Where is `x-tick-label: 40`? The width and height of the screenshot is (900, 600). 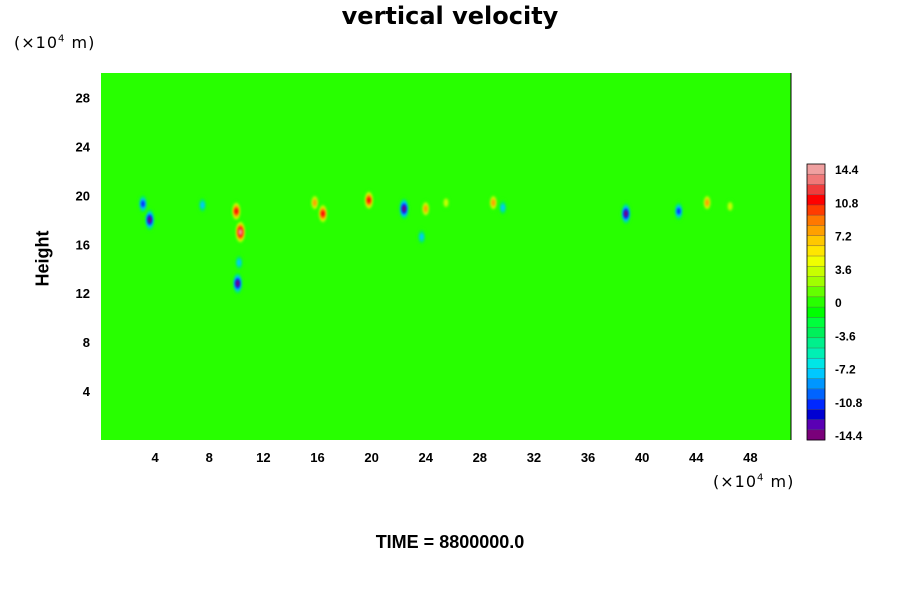
x-tick-label: 40 is located at coordinates (642, 457).